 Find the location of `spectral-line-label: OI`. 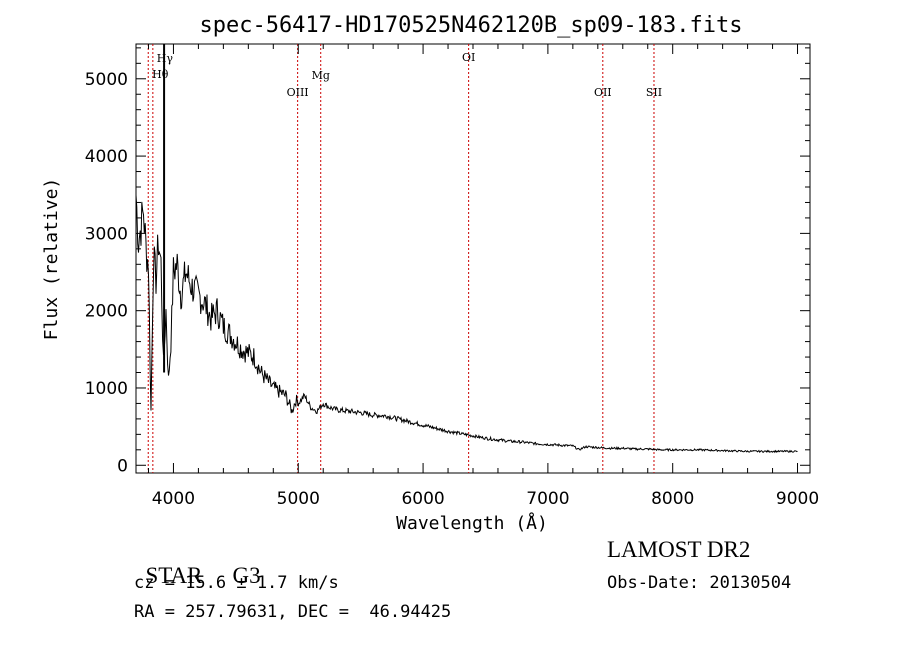

spectral-line-label: OI is located at coordinates (468, 57).